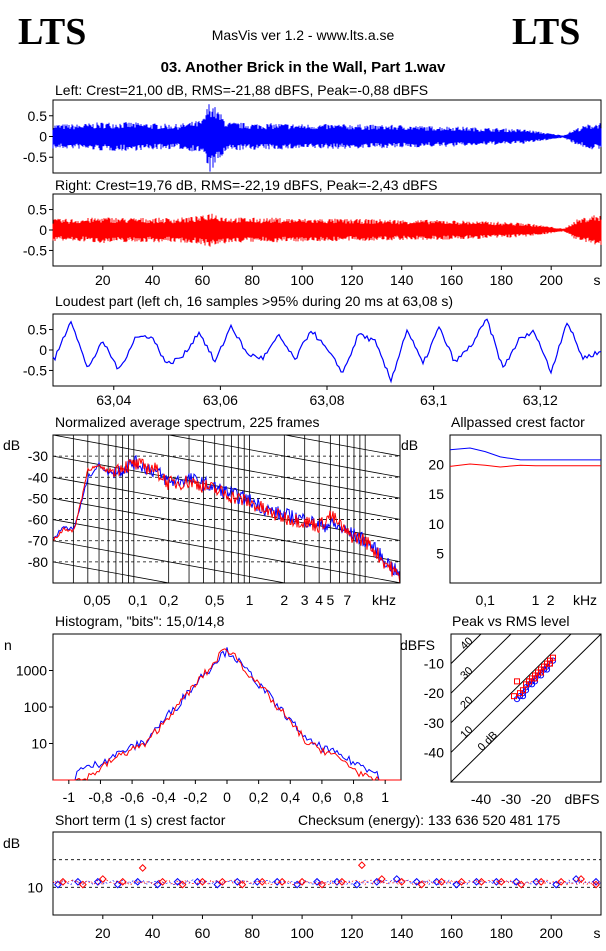 This screenshot has height=951, width=606. What do you see at coordinates (153, 933) in the screenshot?
I see `crest-xtick-label: 40` at bounding box center [153, 933].